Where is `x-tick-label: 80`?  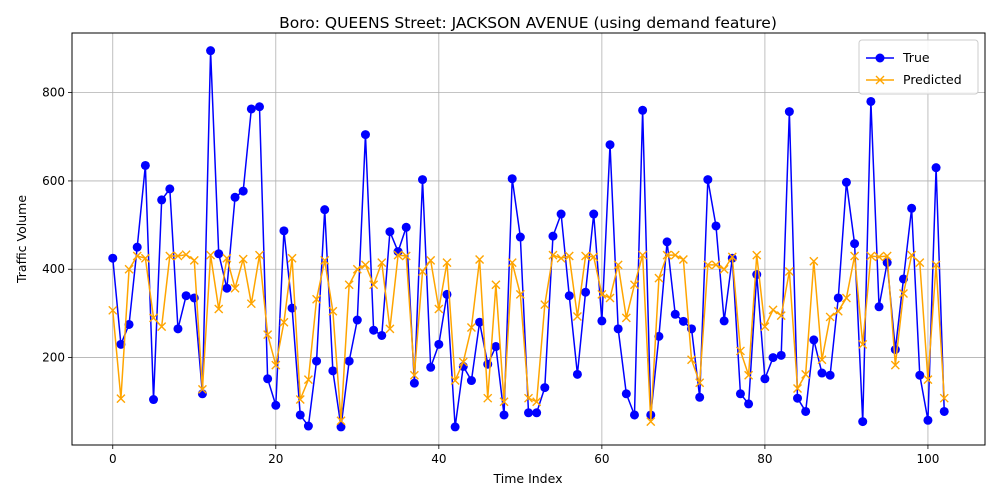 x-tick-label: 80 is located at coordinates (764, 459).